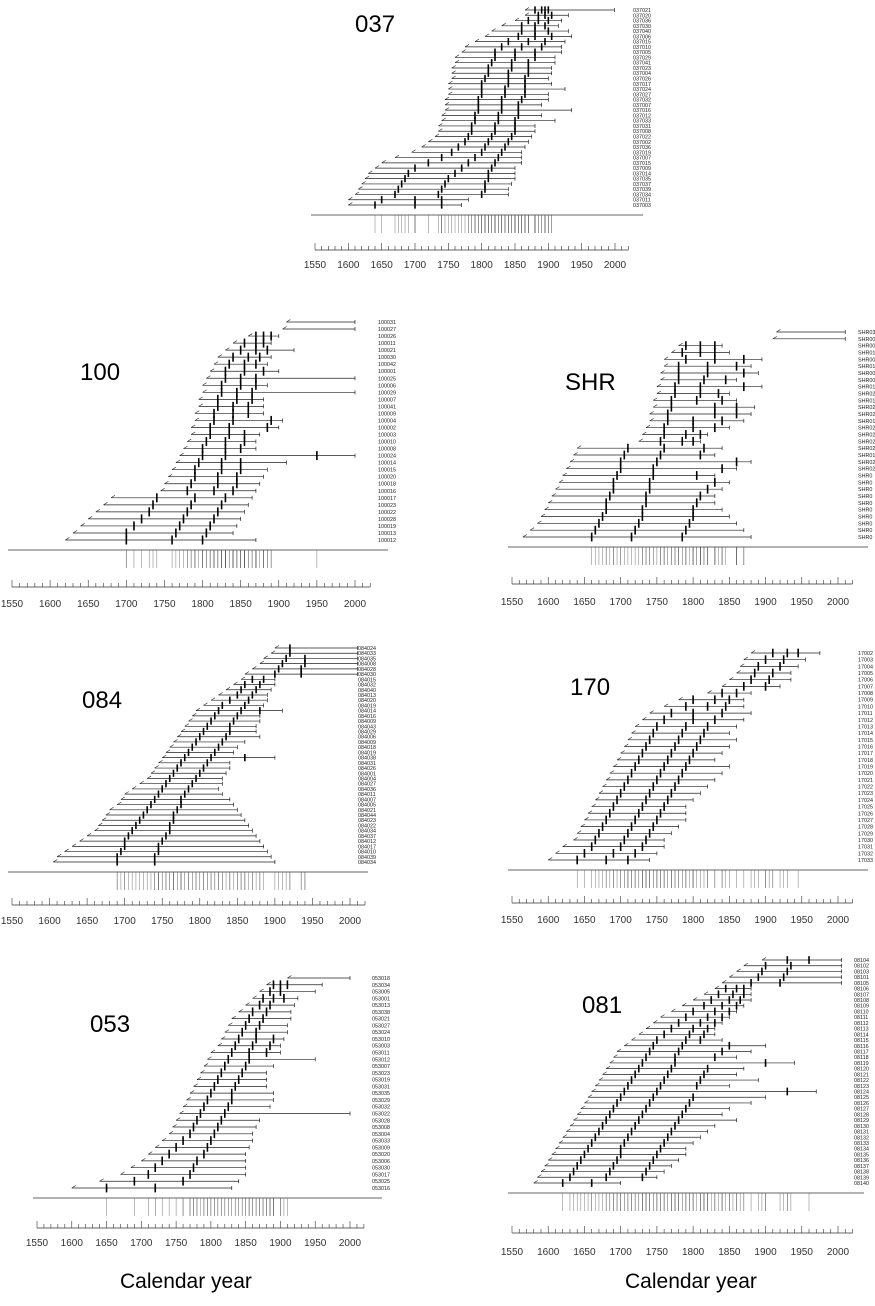  What do you see at coordinates (780, 1000) in the screenshot?
I see `series-row: 08108` at bounding box center [780, 1000].